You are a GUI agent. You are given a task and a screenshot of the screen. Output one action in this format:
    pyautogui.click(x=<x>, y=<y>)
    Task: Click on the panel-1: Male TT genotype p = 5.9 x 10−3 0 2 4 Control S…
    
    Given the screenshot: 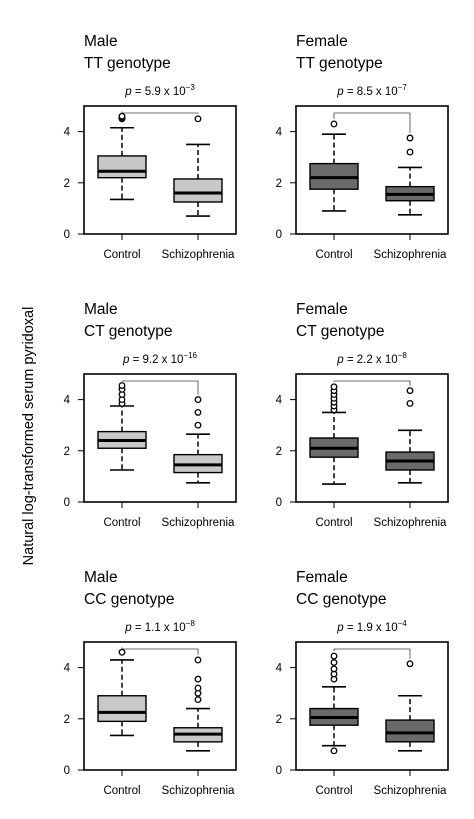 What is the action you would take?
    pyautogui.click(x=150, y=147)
    